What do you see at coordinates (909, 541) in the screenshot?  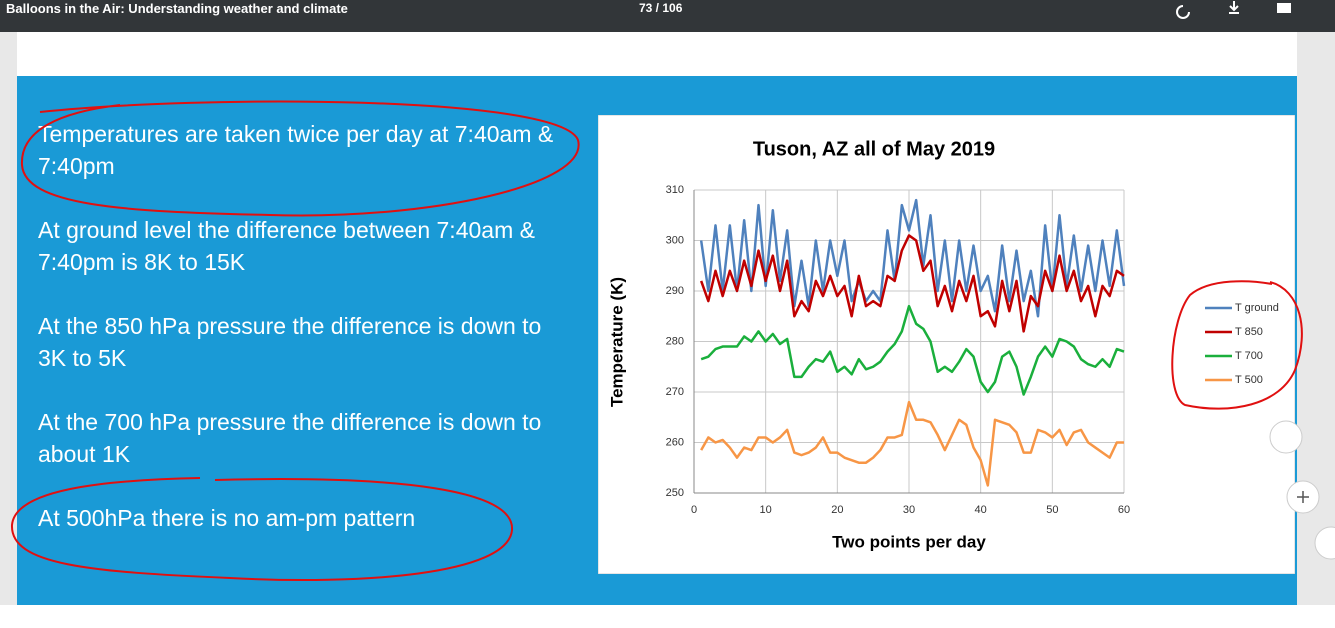 I see `x-axis-label: Two points per day` at bounding box center [909, 541].